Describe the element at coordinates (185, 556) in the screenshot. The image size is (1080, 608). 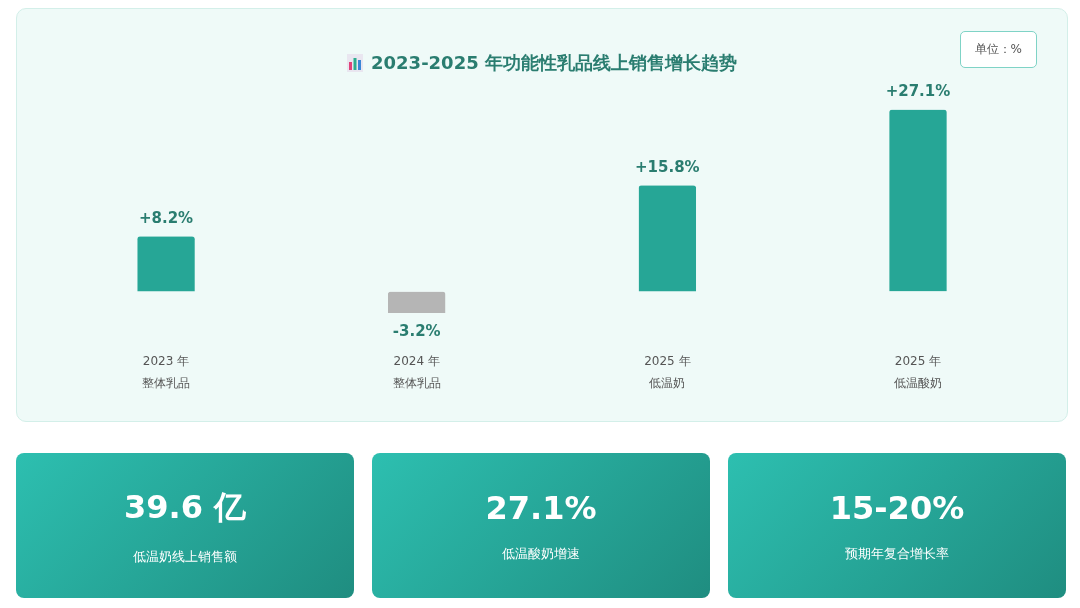
I see `text: 低温奶线上销售额` at that location.